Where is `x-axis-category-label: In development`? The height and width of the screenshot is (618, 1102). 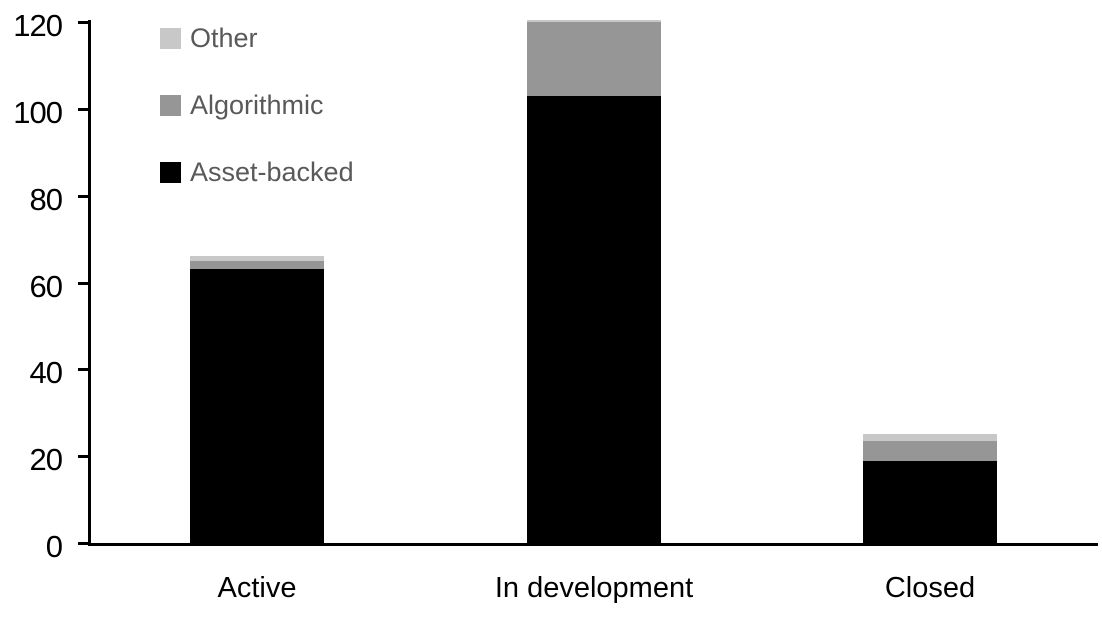
x-axis-category-label: In development is located at coordinates (594, 588).